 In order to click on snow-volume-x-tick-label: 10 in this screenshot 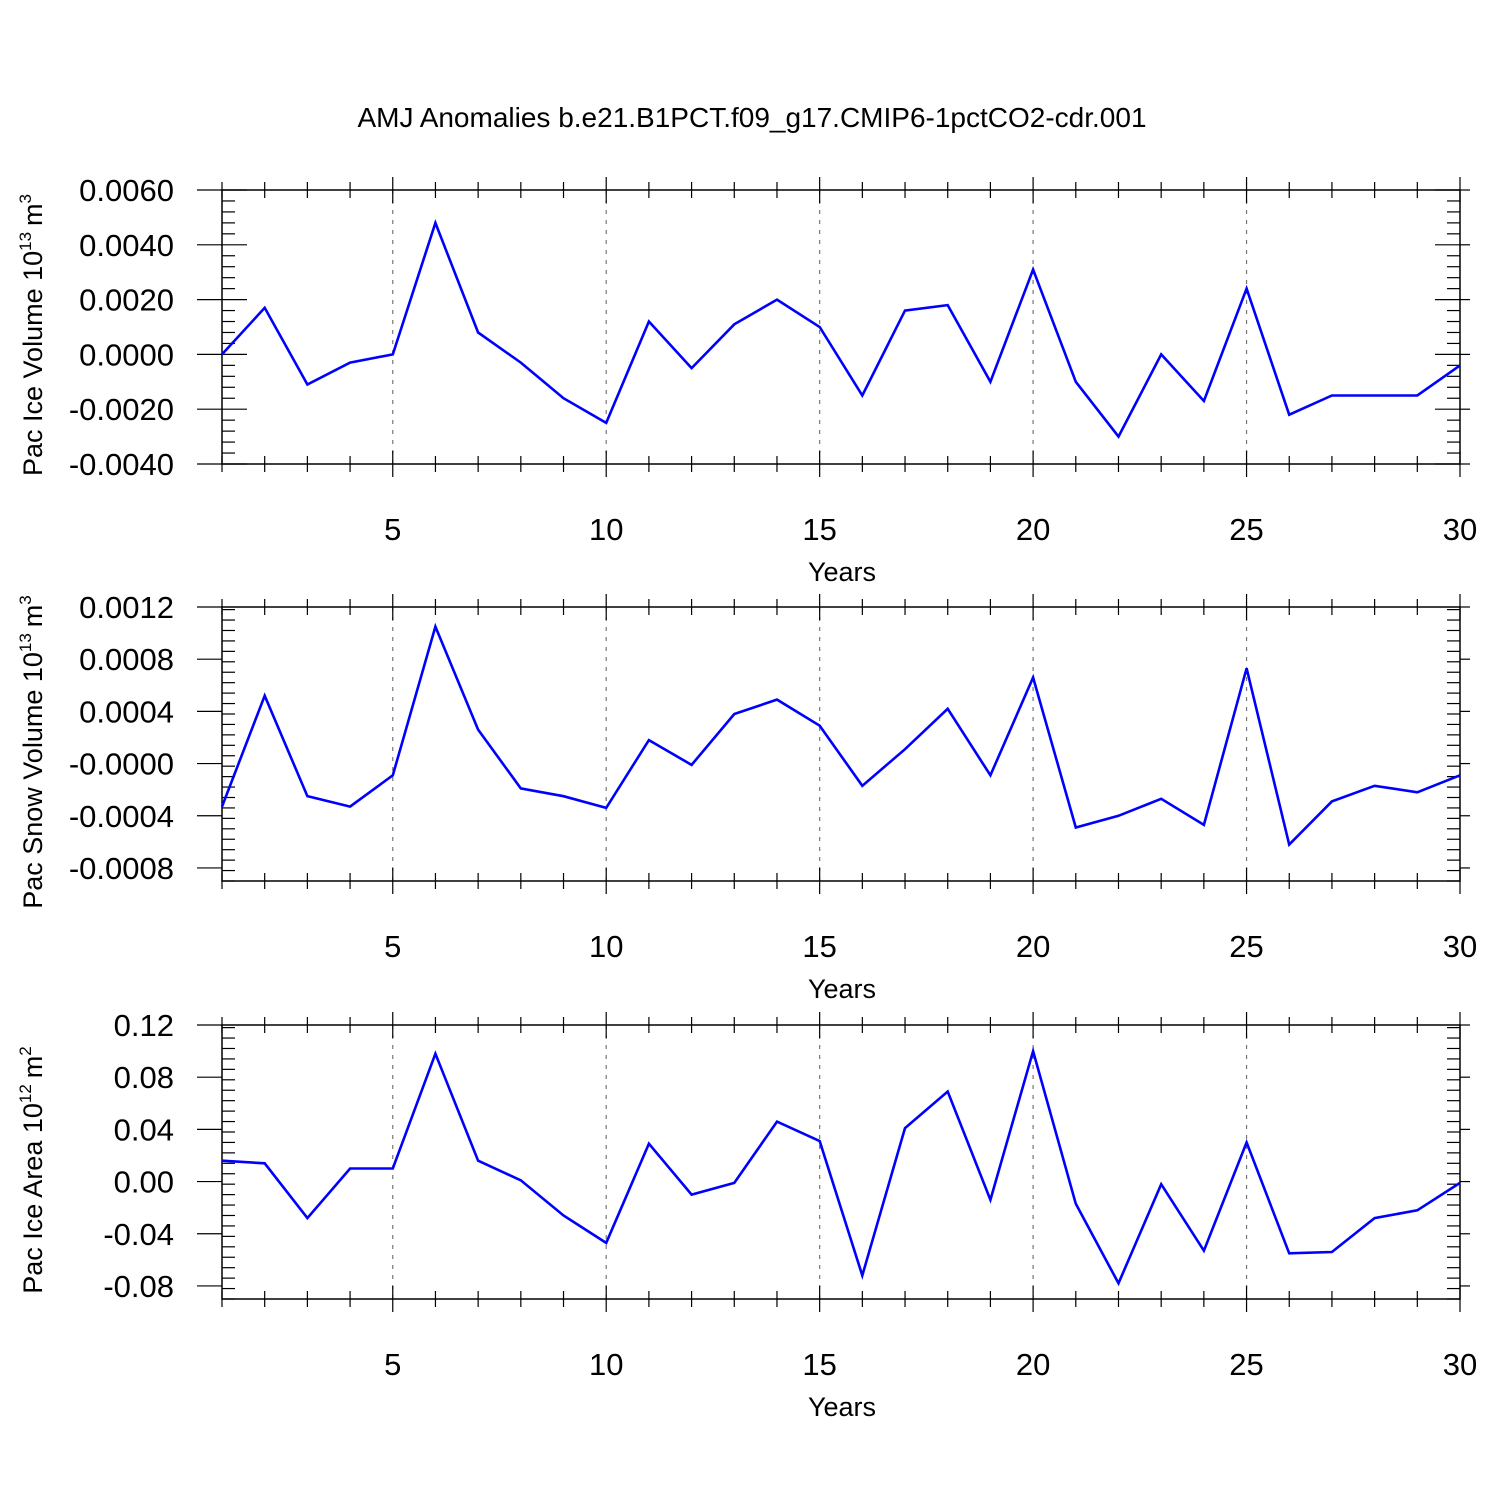, I will do `click(606, 946)`.